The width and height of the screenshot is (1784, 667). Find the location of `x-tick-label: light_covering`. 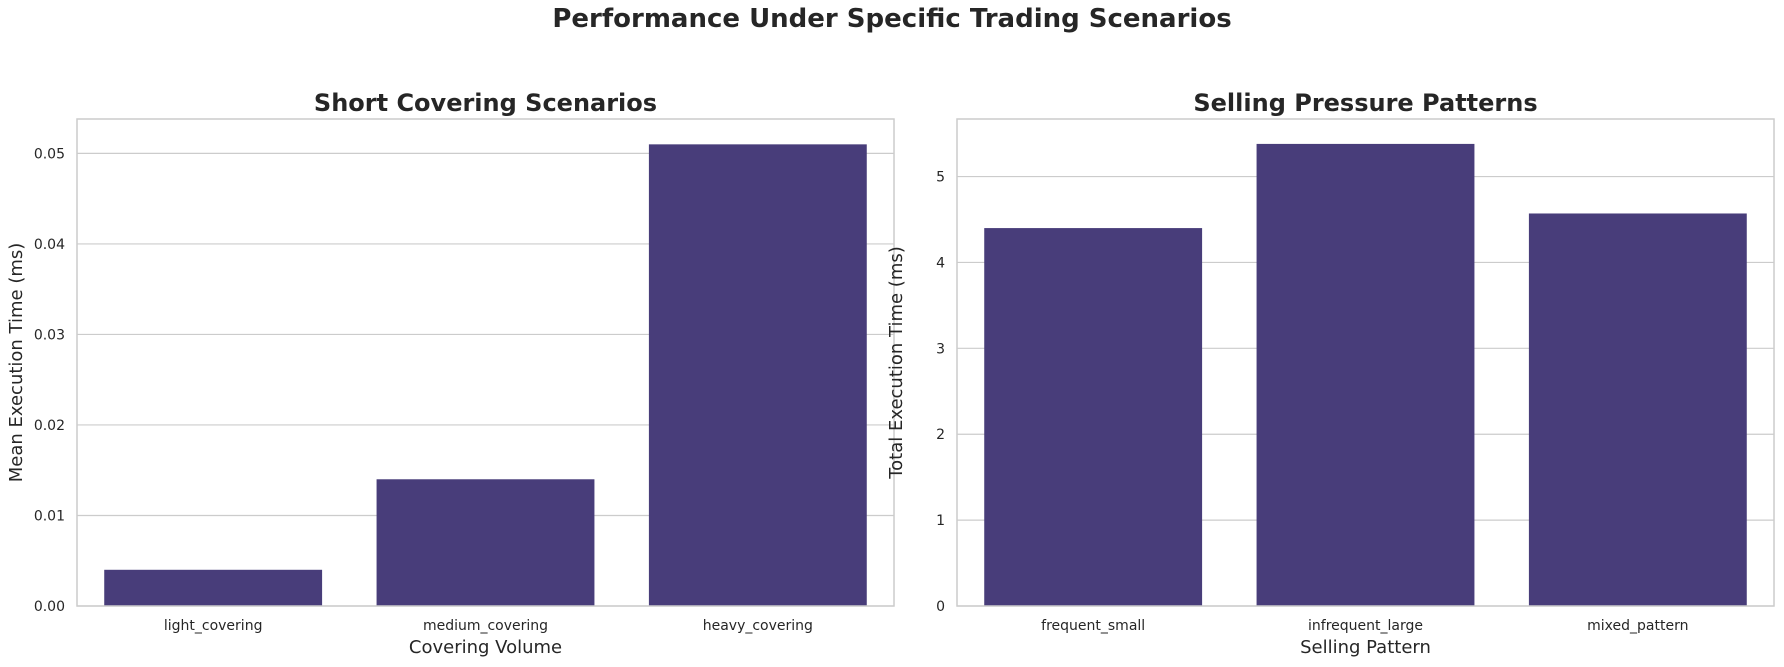

x-tick-label: light_covering is located at coordinates (213, 626).